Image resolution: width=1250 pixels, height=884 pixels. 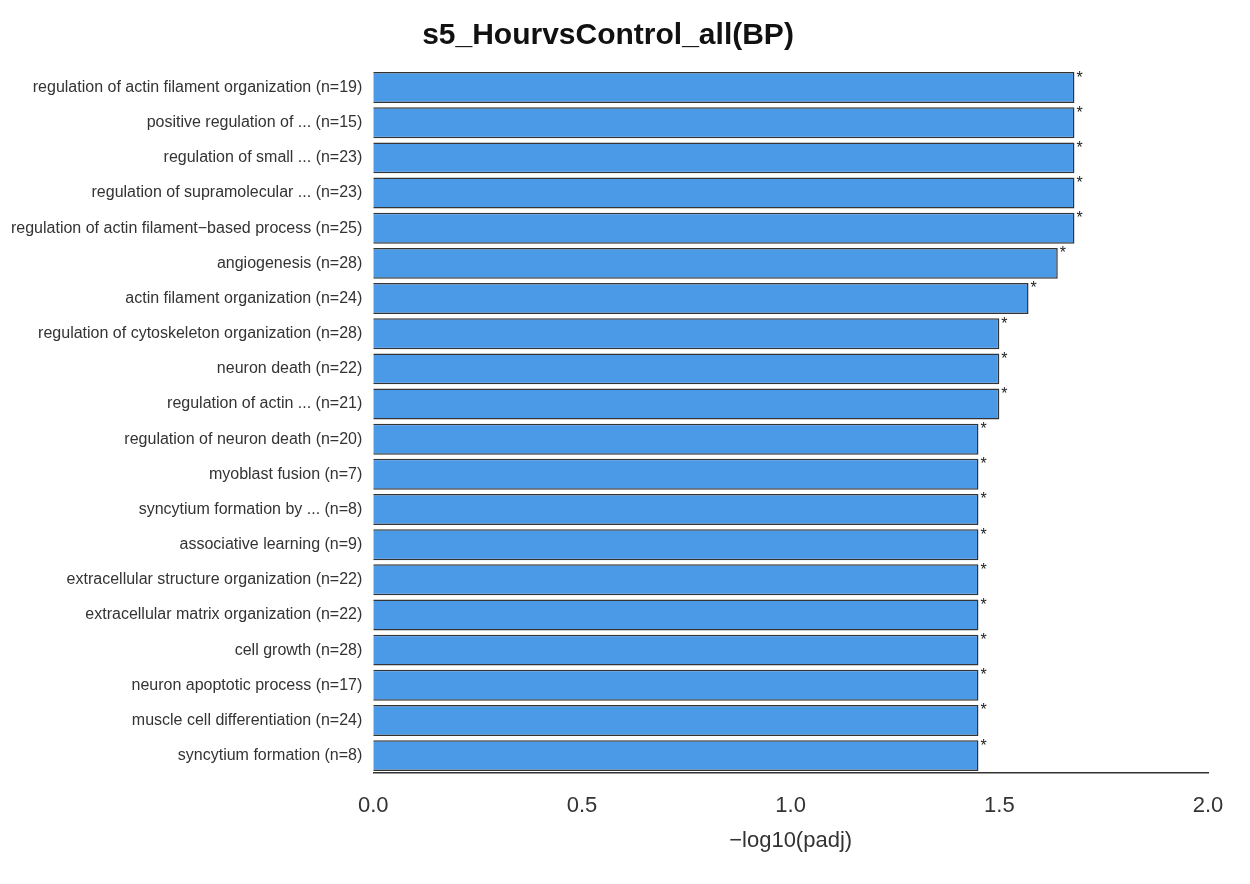 I want to click on y-tick-label: angiogenesis (n=28), so click(x=289, y=262).